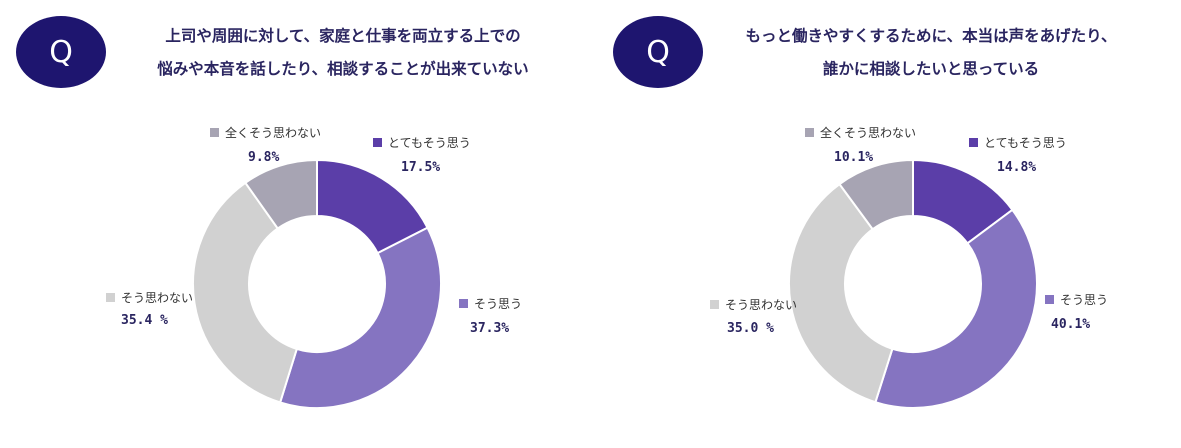 The image size is (1181, 448). I want to click on data-label-strongly-disagree: 9.8%, so click(264, 157).